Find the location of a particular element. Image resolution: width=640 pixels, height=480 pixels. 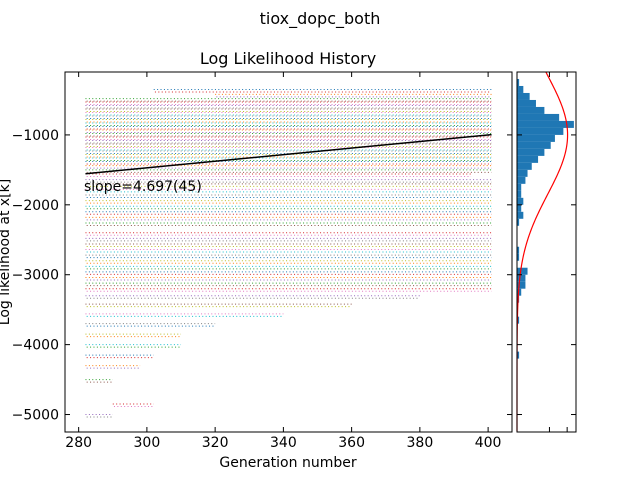

histogram-bars is located at coordinates (545, 218).